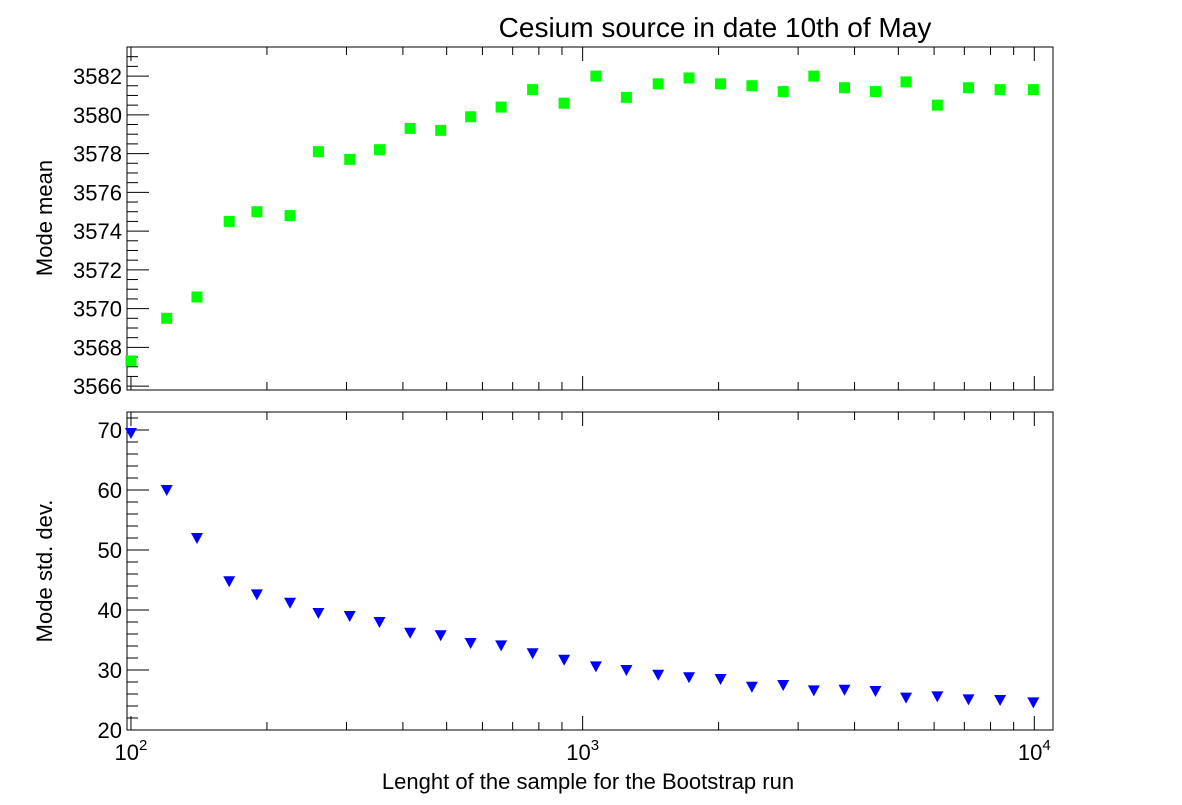  Describe the element at coordinates (97, 76) in the screenshot. I see `y-tick-label: 3582` at that location.